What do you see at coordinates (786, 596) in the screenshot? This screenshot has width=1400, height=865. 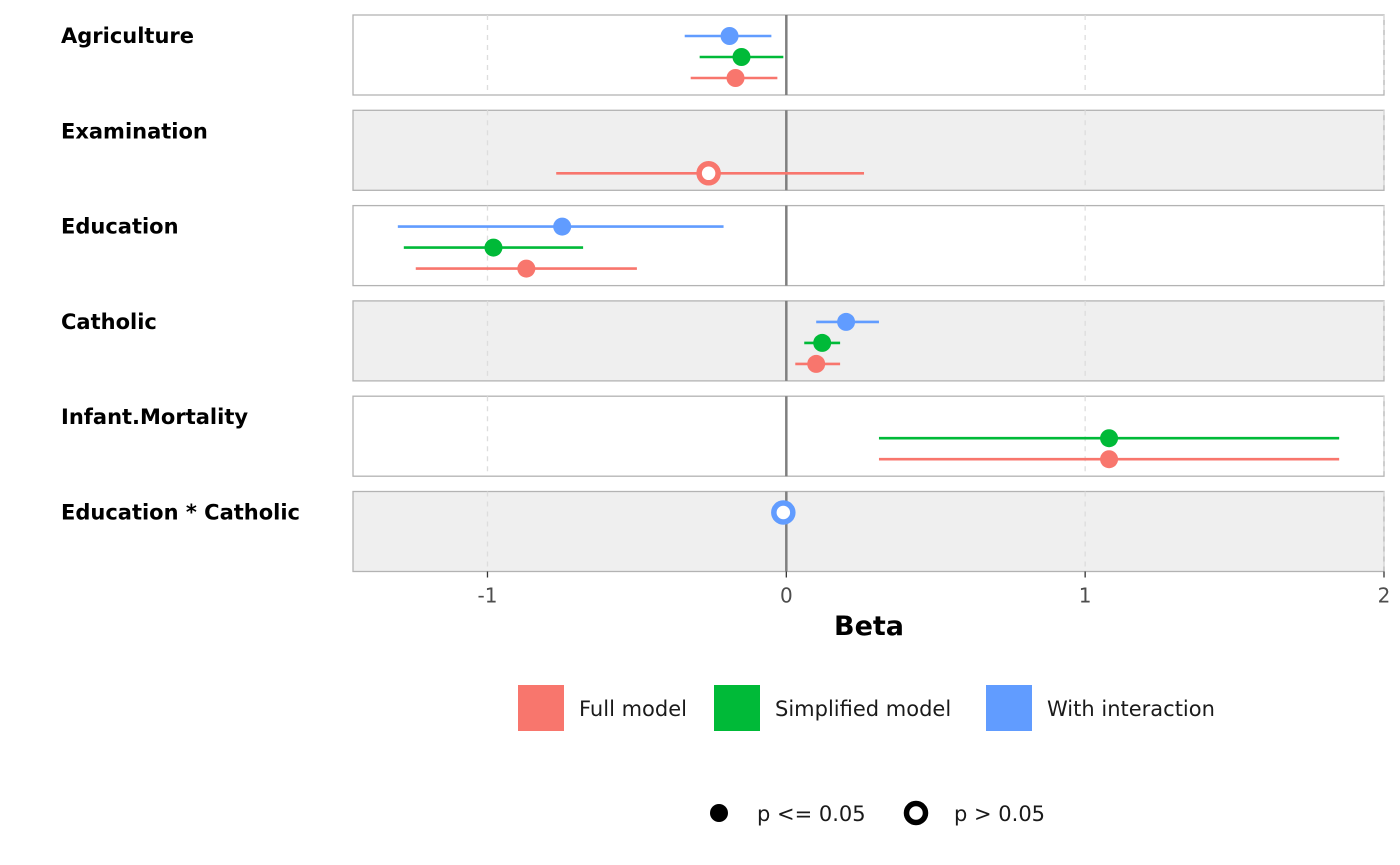 I see `x-tick-label: 0` at bounding box center [786, 596].